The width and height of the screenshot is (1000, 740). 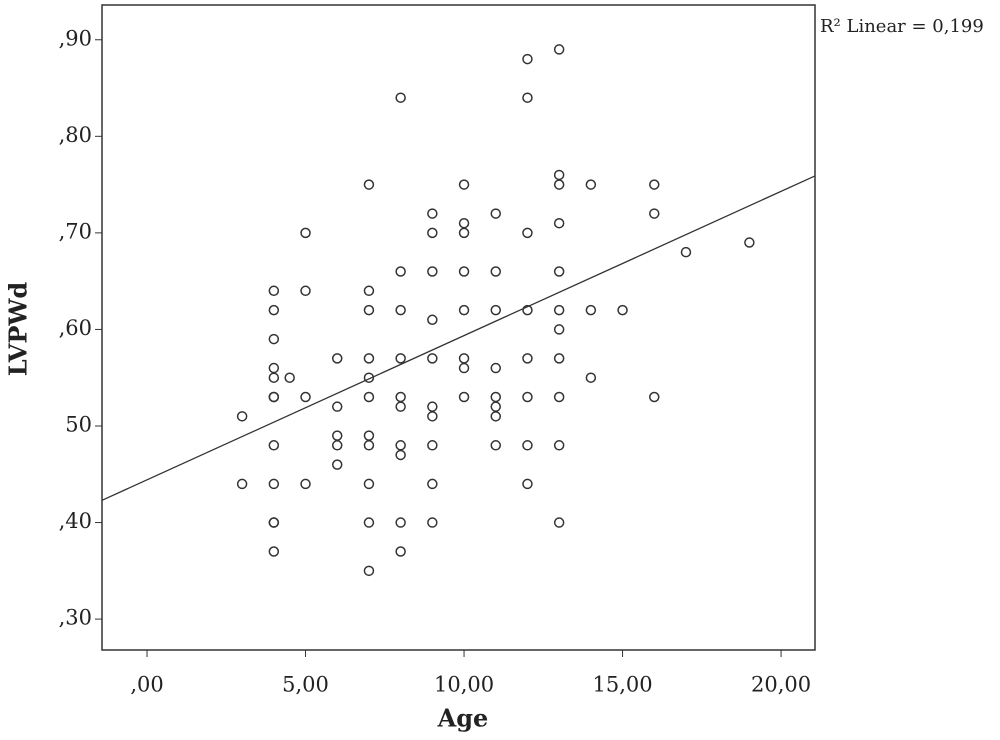 What do you see at coordinates (781, 685) in the screenshot?
I see `x-tick-label: 20,00` at bounding box center [781, 685].